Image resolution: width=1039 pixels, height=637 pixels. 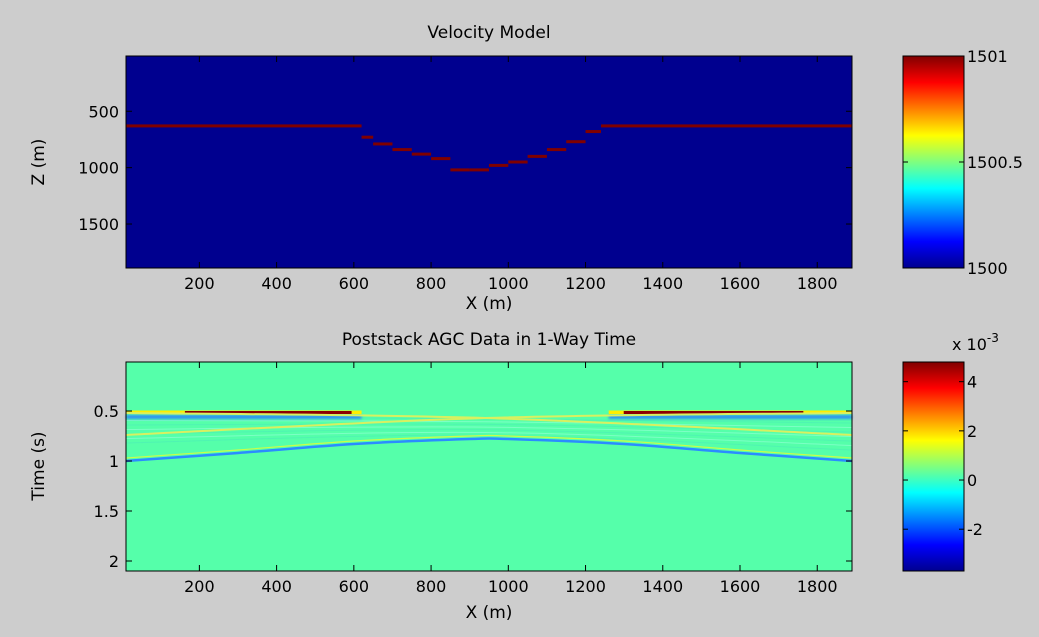 What do you see at coordinates (975, 529) in the screenshot?
I see `colorbar-tick-label: -2` at bounding box center [975, 529].